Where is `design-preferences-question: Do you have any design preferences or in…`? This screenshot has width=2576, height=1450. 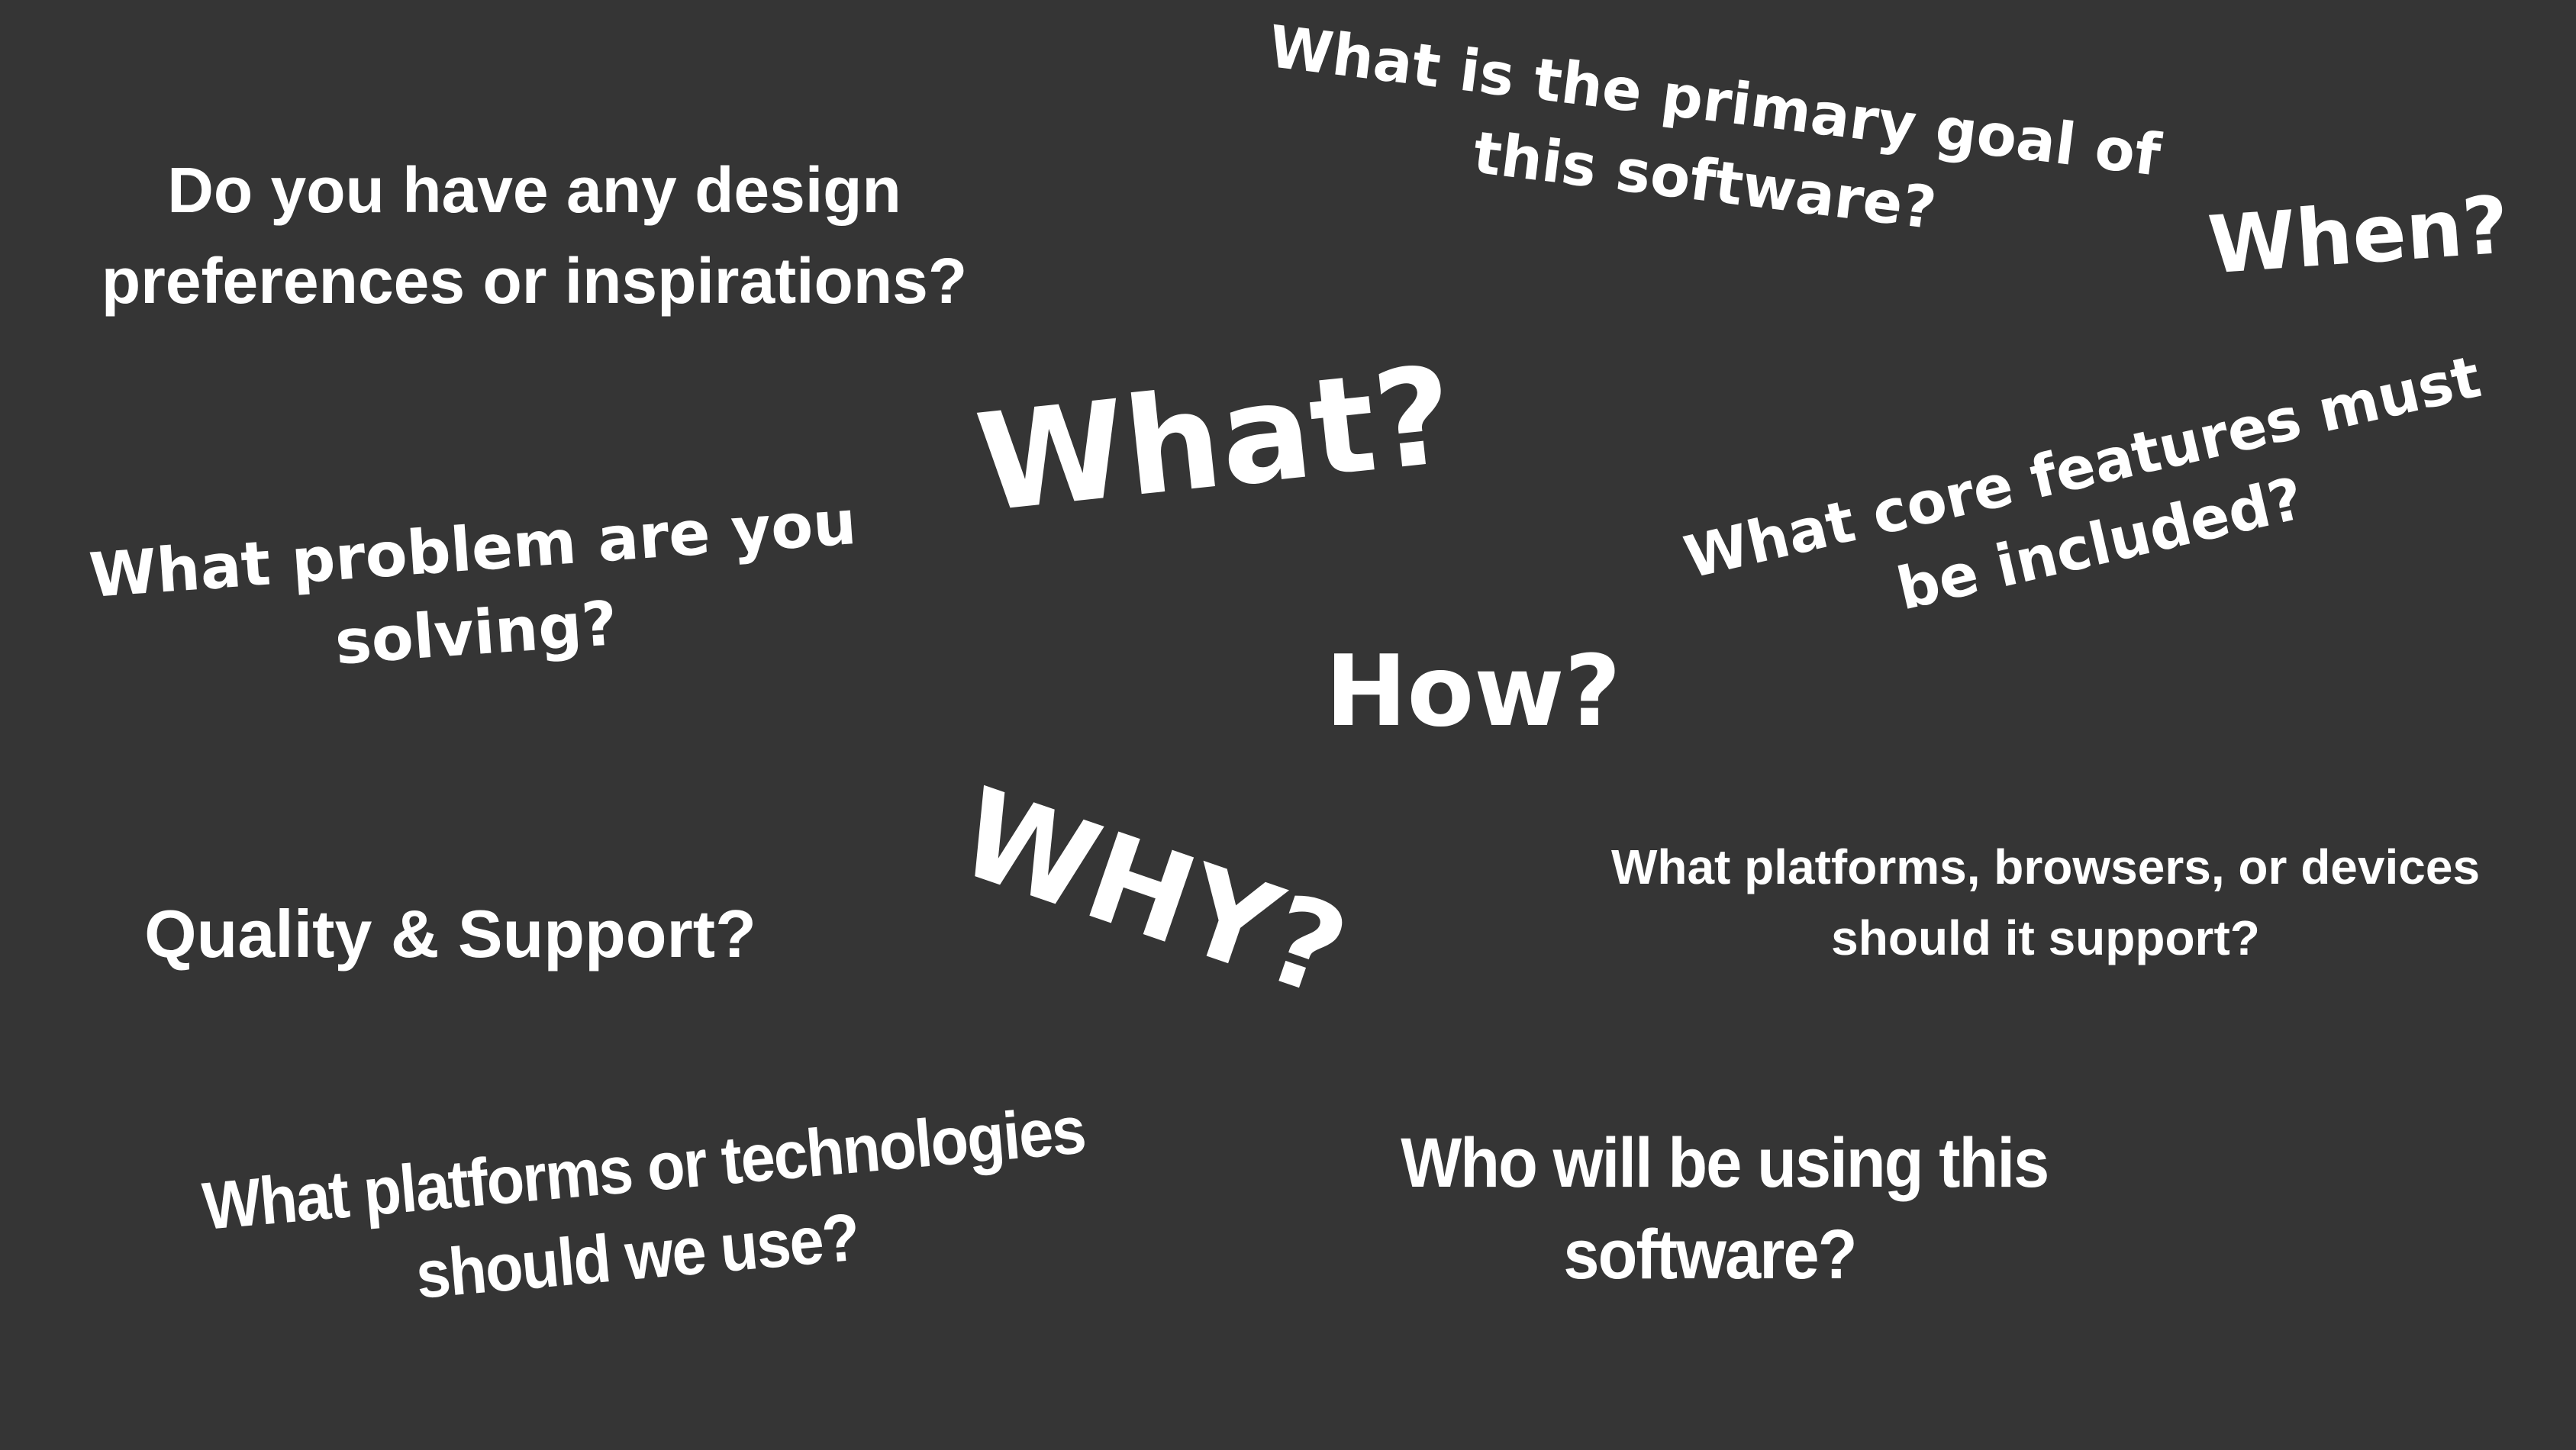
design-preferences-question: Do you have any design preferences or in… is located at coordinates (534, 236).